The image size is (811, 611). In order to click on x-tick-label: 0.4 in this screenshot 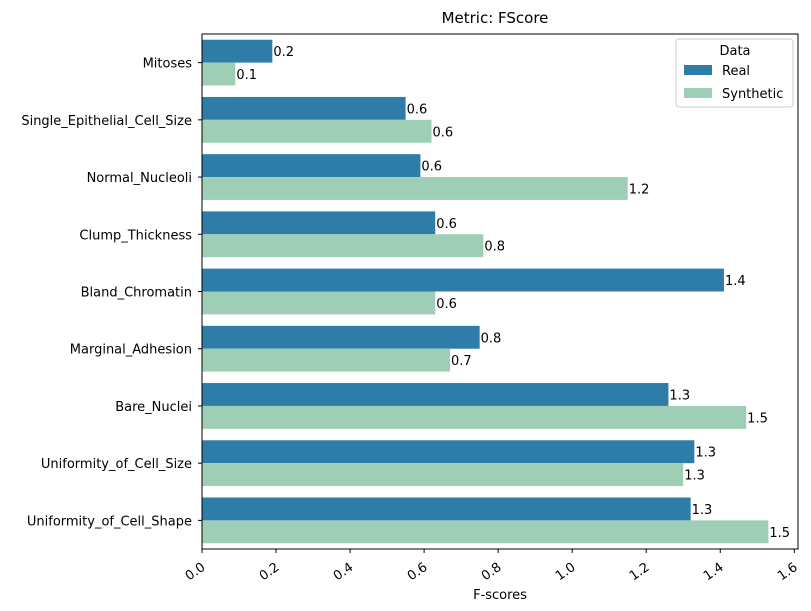, I will do `click(344, 572)`.